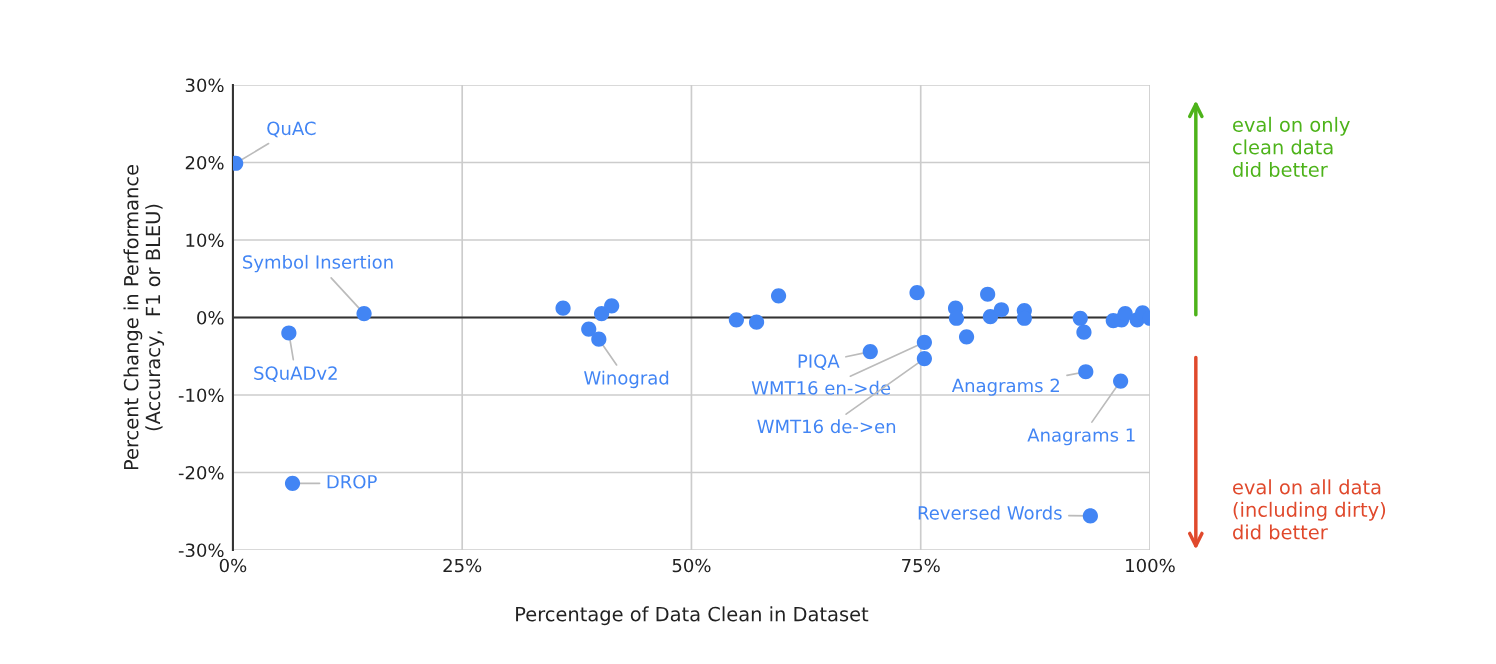 This screenshot has height=664, width=1496. I want to click on annotation: DROP, so click(352, 481).